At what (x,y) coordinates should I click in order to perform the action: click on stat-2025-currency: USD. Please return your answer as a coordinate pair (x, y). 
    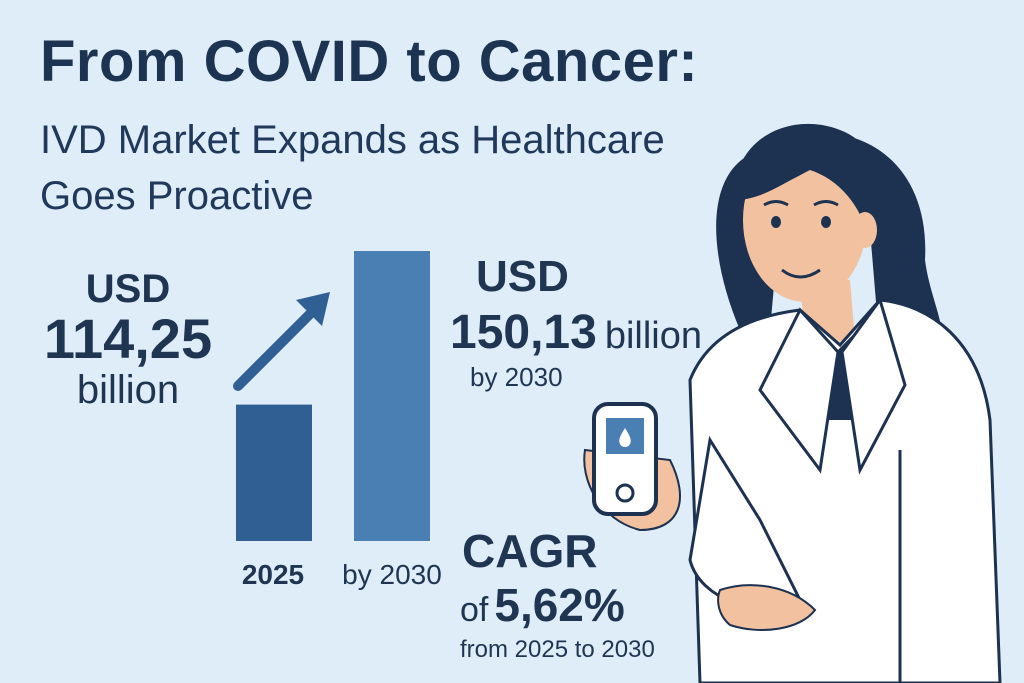
    Looking at the image, I should click on (128, 289).